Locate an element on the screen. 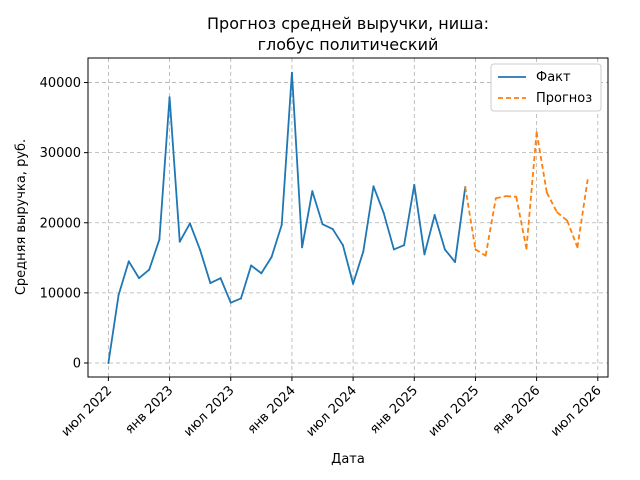  x-tick-label: янв 2025 is located at coordinates (394, 410).